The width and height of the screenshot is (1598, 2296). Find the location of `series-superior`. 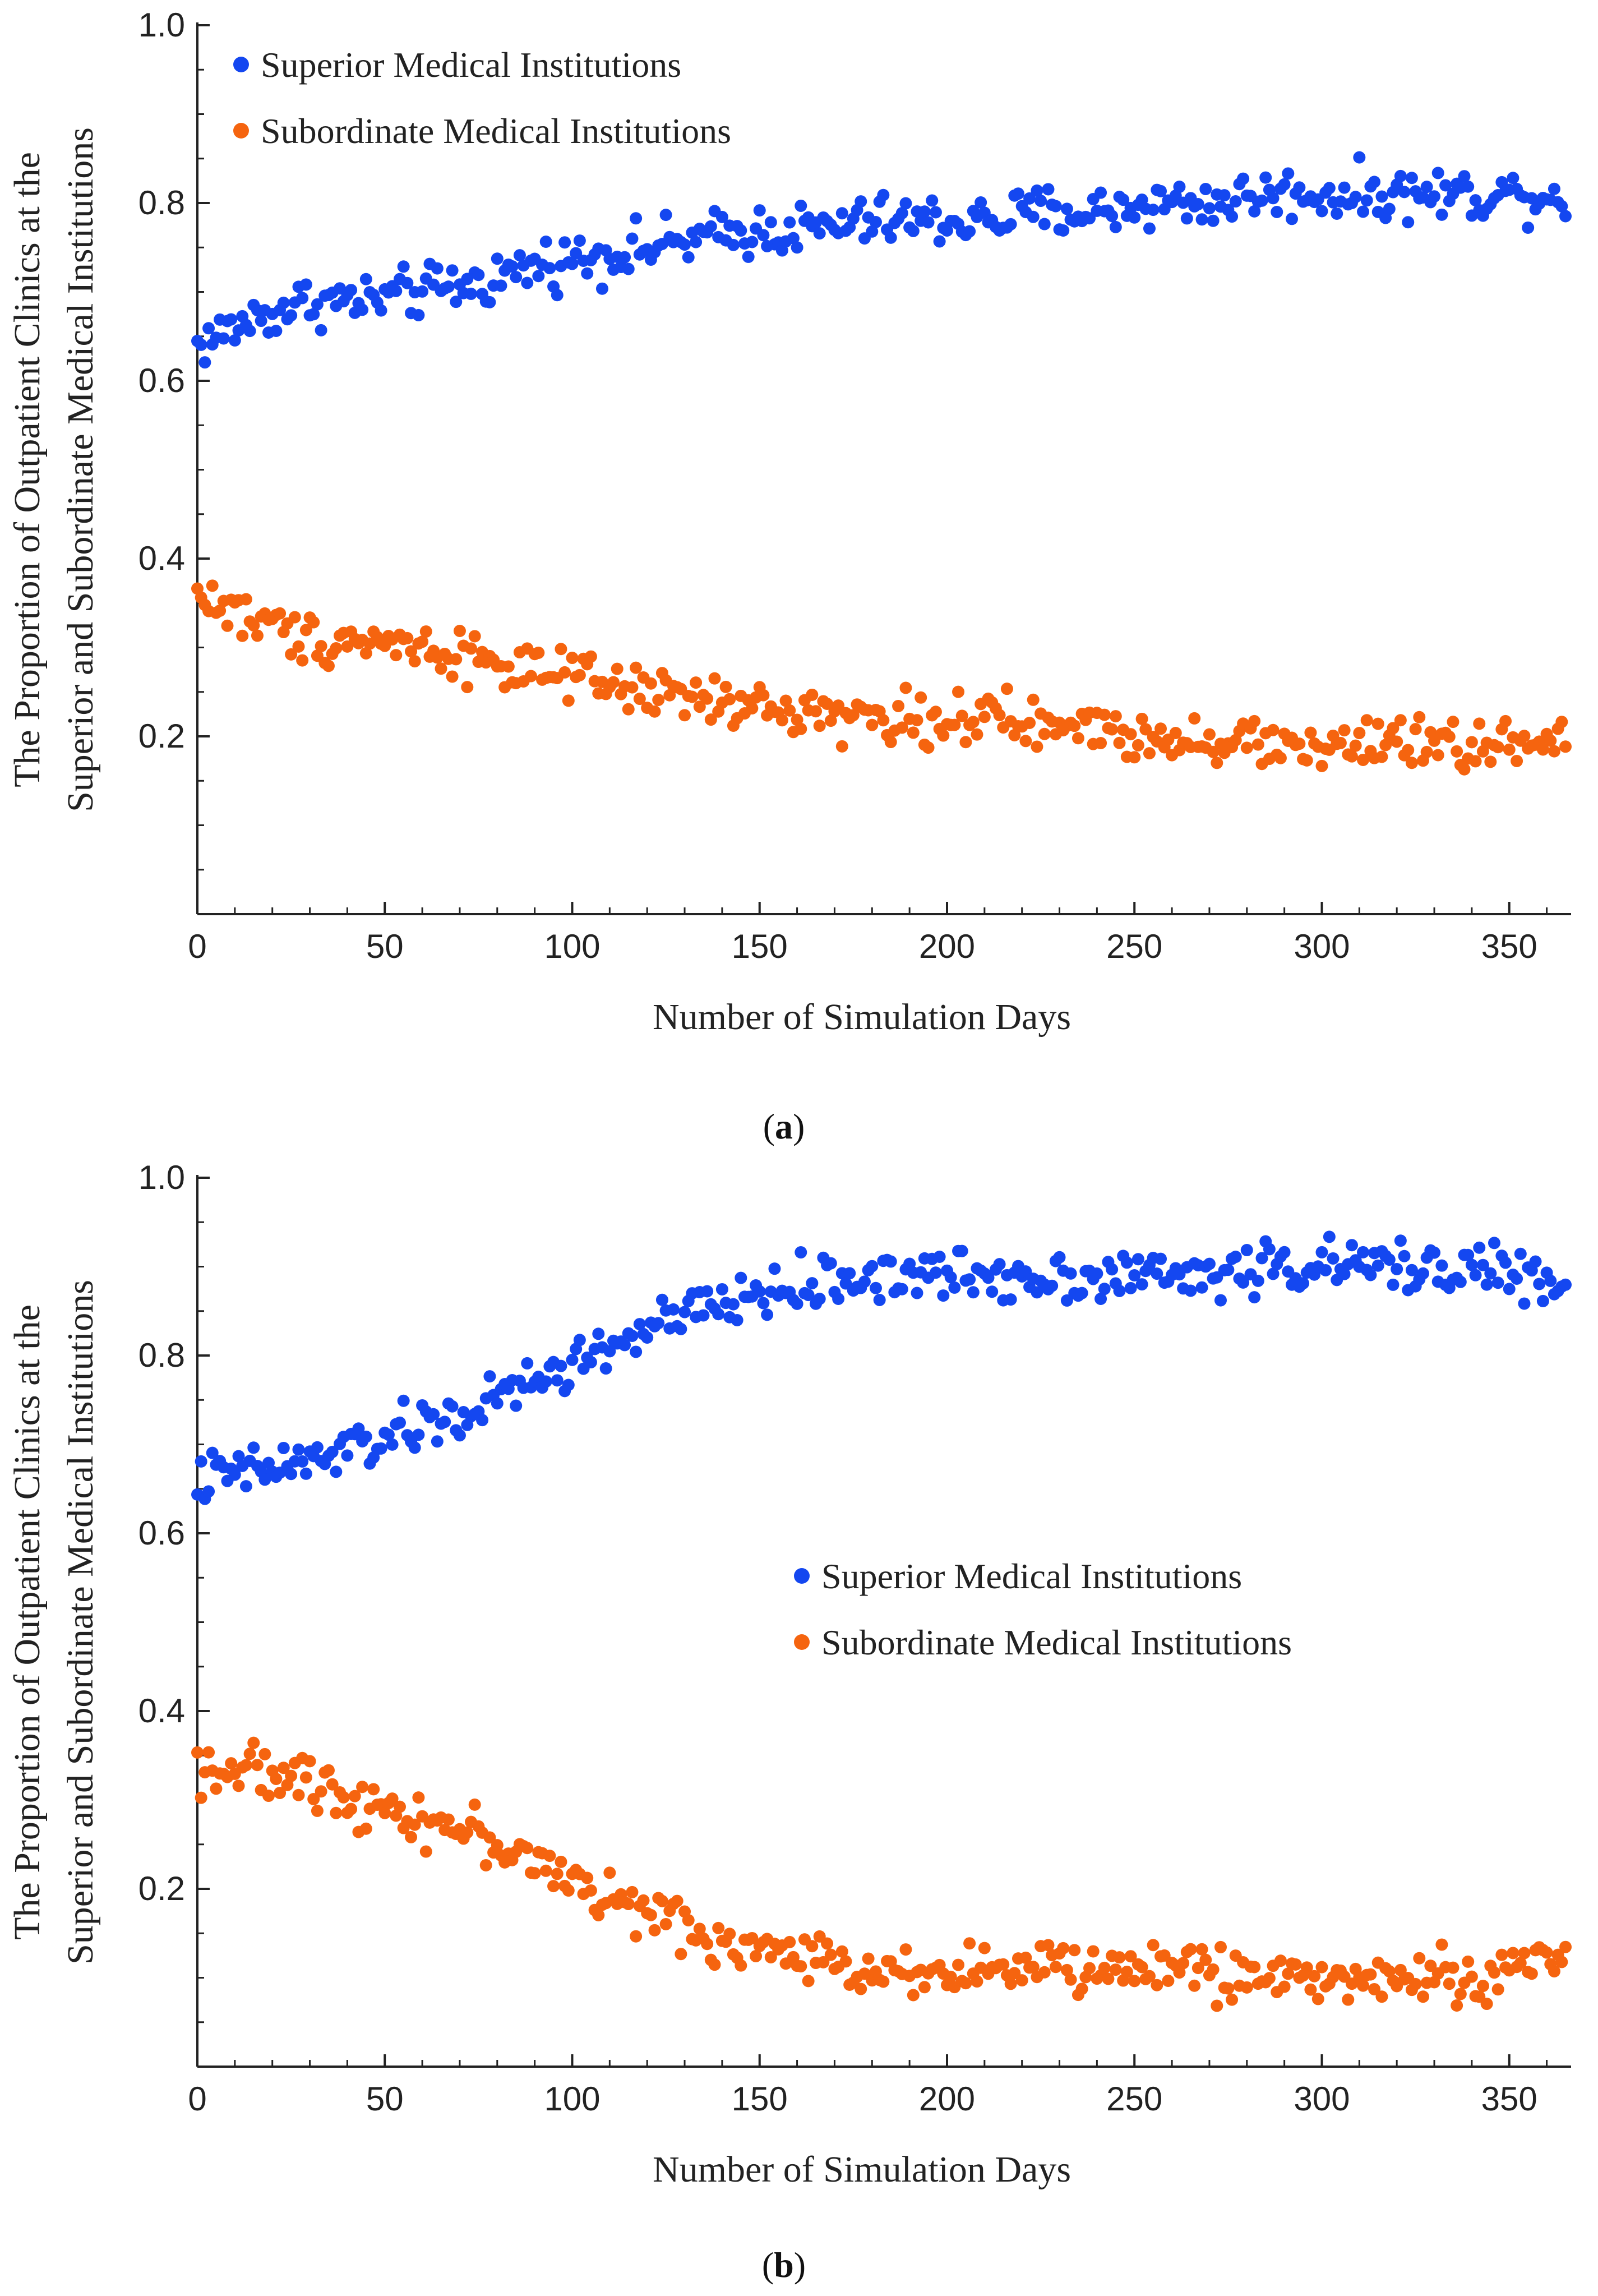

series-superior is located at coordinates (882, 260).